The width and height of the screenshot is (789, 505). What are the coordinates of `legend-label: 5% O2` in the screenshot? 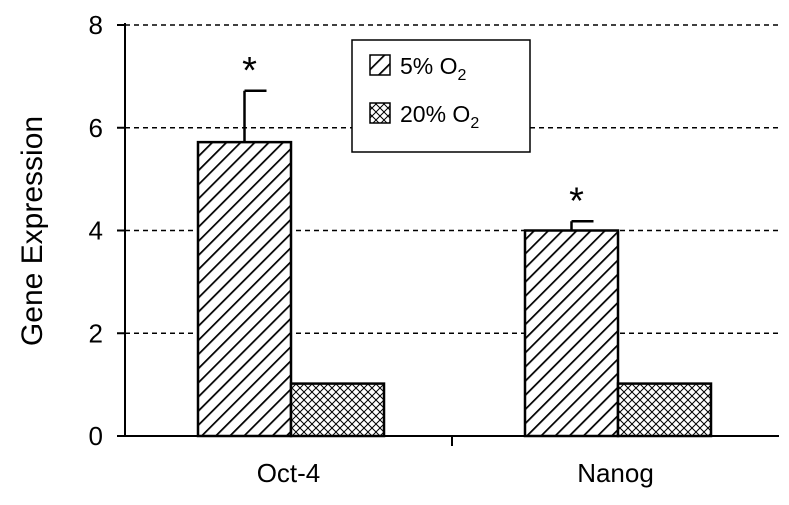 It's located at (433, 68).